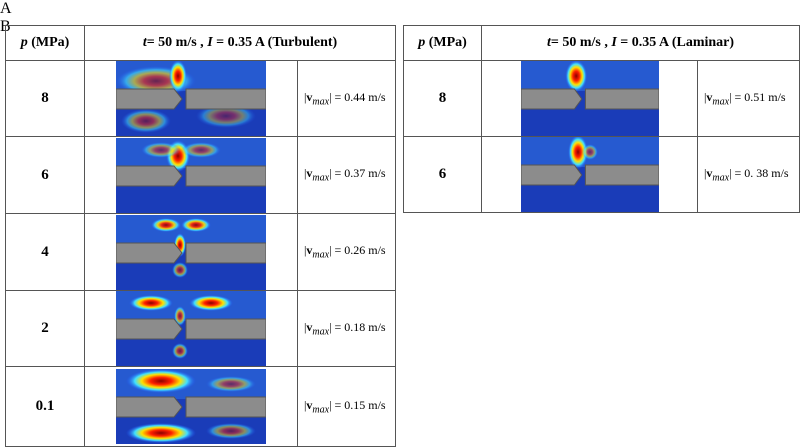 The image size is (803, 448). Describe the element at coordinates (45, 328) in the screenshot. I see `pressure: 2` at that location.